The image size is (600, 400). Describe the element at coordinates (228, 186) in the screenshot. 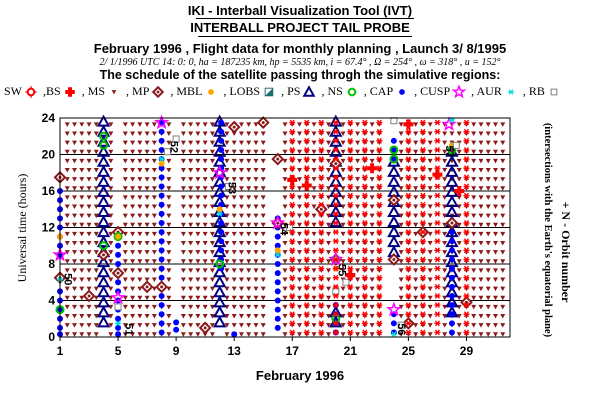

I see `rb-point` at that location.